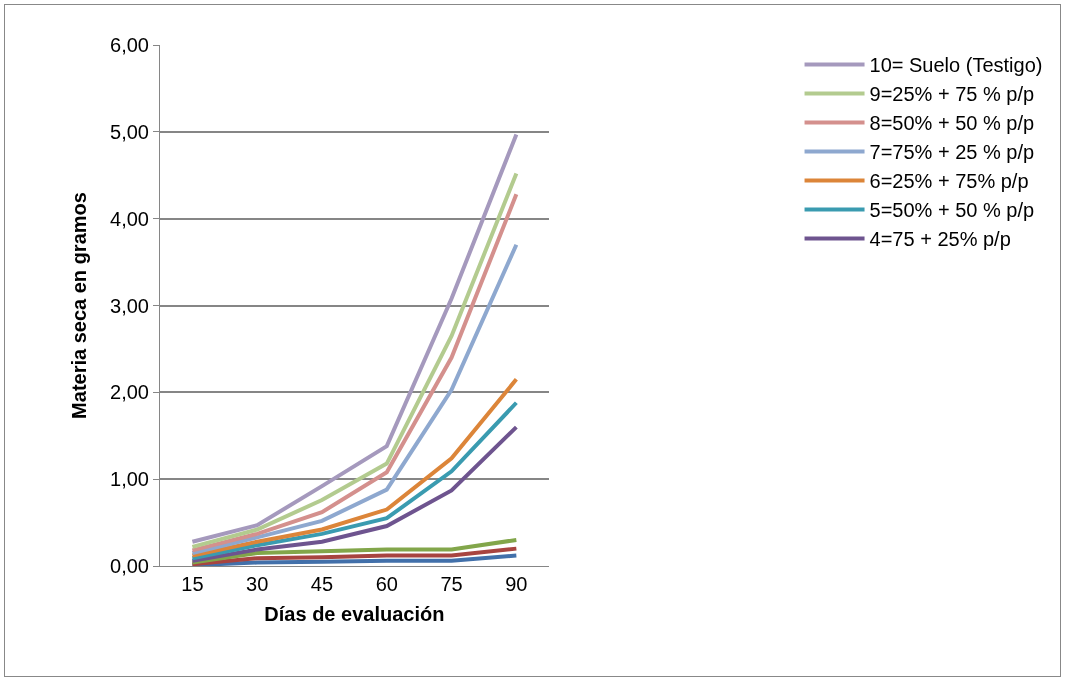 The image size is (1067, 683). I want to click on legend-label: 9=25% + 75 % p/p, so click(952, 94).